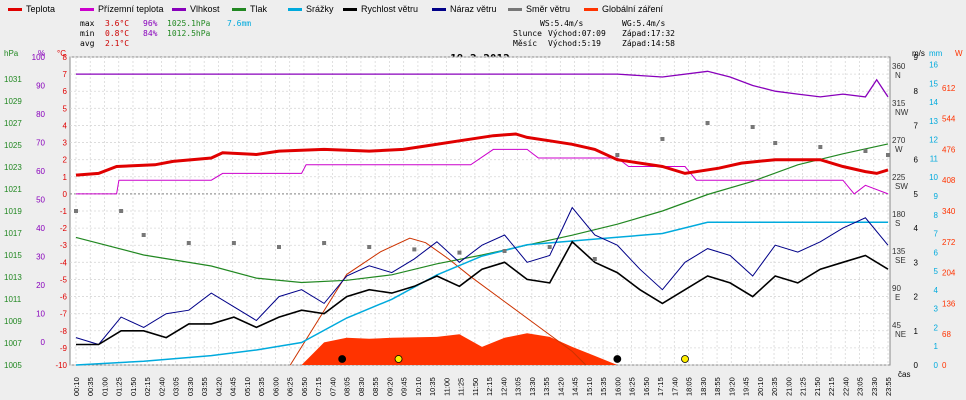  What do you see at coordinates (64, 211) in the screenshot?
I see `temperature-tick: -1` at bounding box center [64, 211].